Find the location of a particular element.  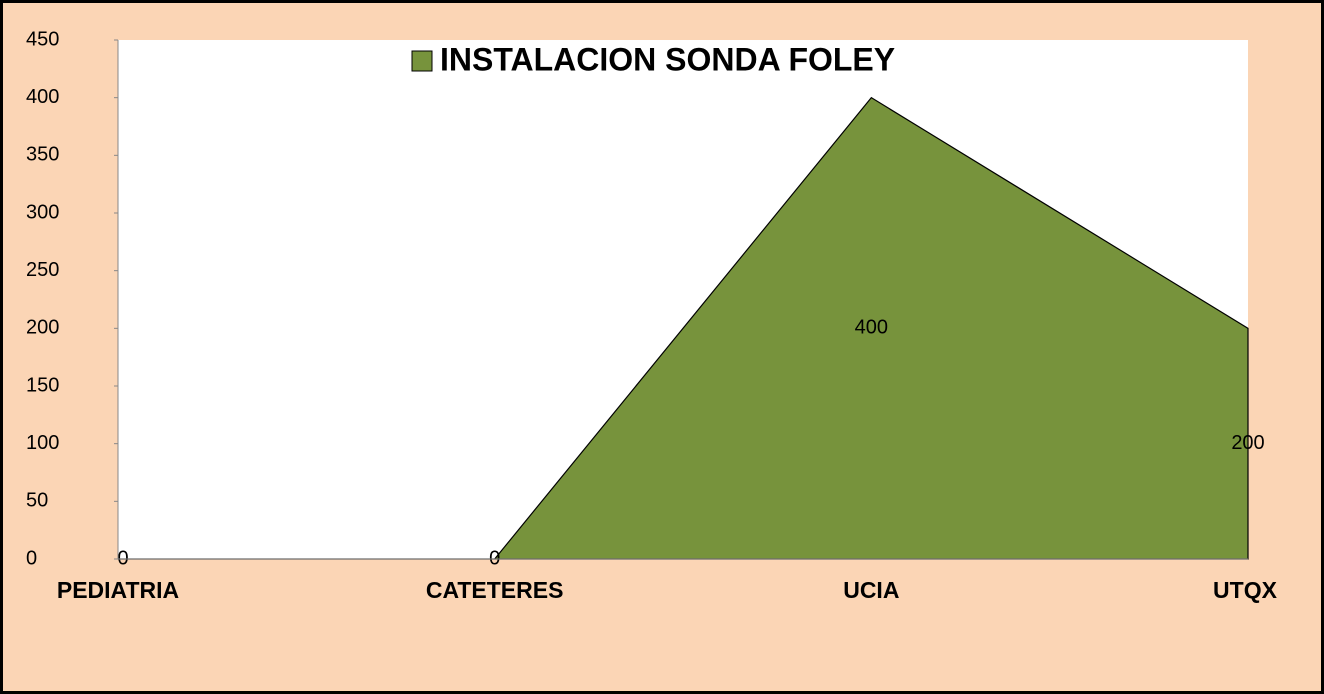

data-label: 400 is located at coordinates (871, 328).